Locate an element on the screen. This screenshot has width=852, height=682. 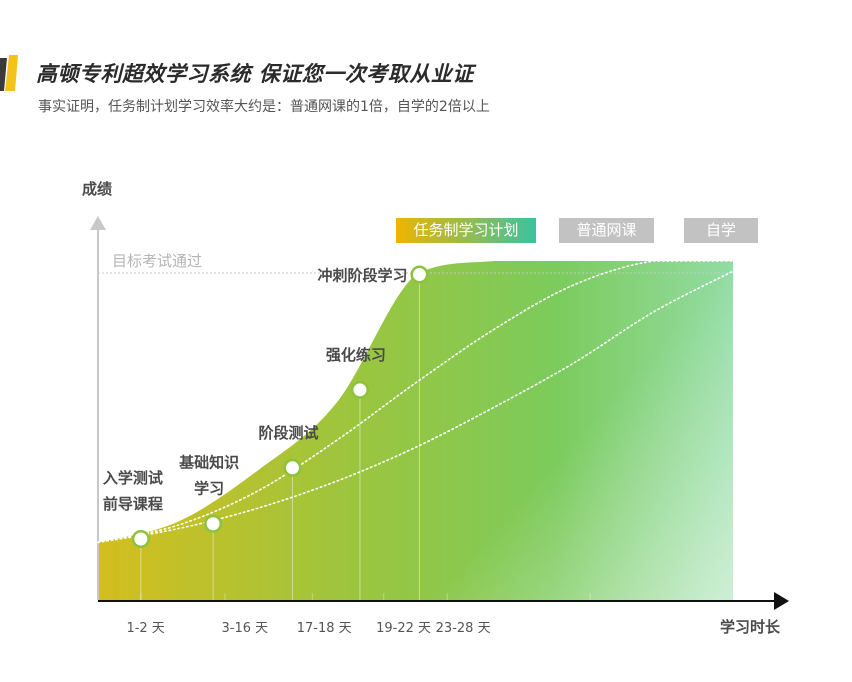
x-tick-label: 17-18 天 is located at coordinates (324, 628).